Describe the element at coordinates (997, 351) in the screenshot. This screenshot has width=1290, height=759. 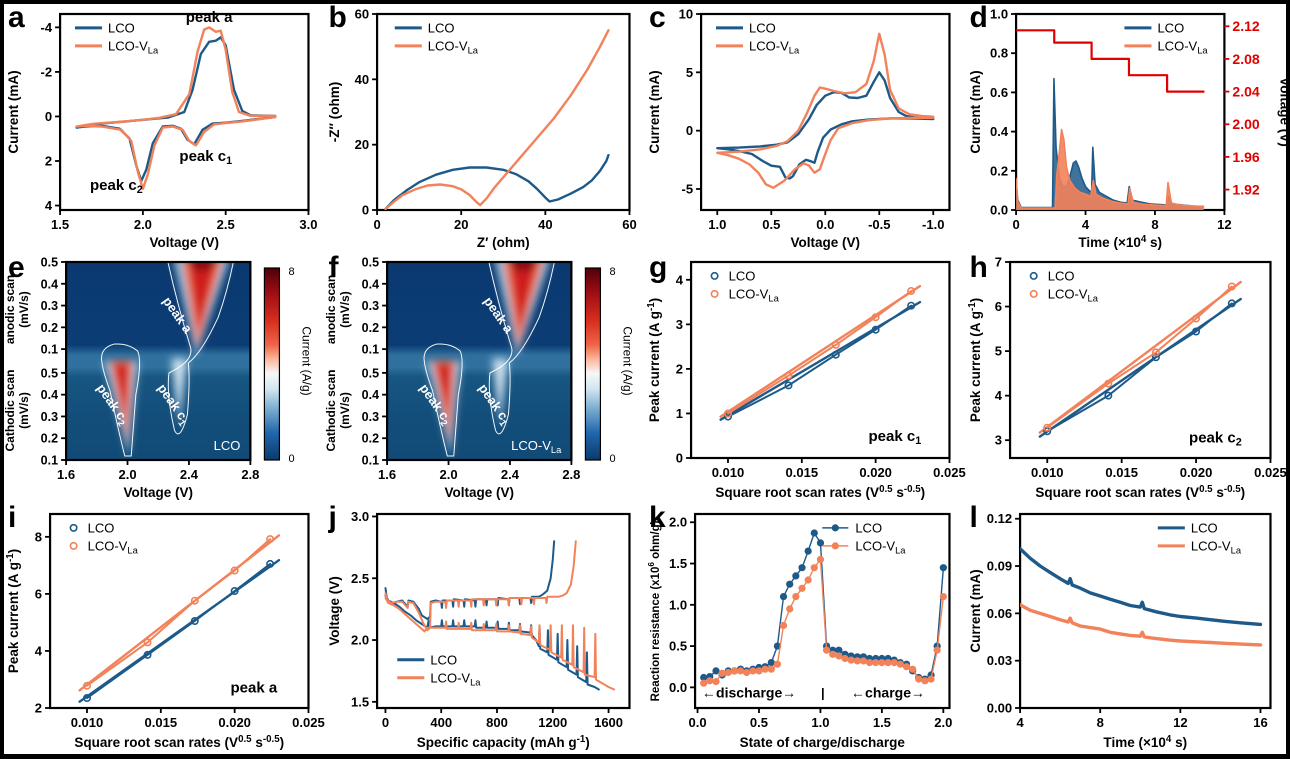
I see `y-tick: 5` at that location.